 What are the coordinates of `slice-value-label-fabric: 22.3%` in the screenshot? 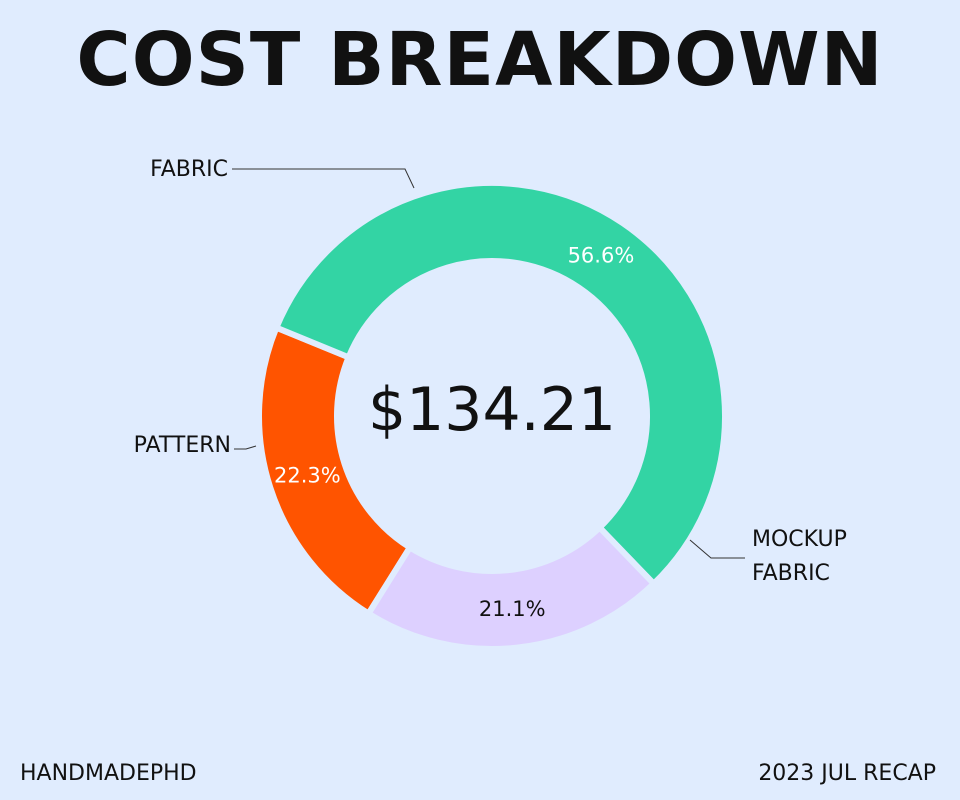 It's located at (307, 475).